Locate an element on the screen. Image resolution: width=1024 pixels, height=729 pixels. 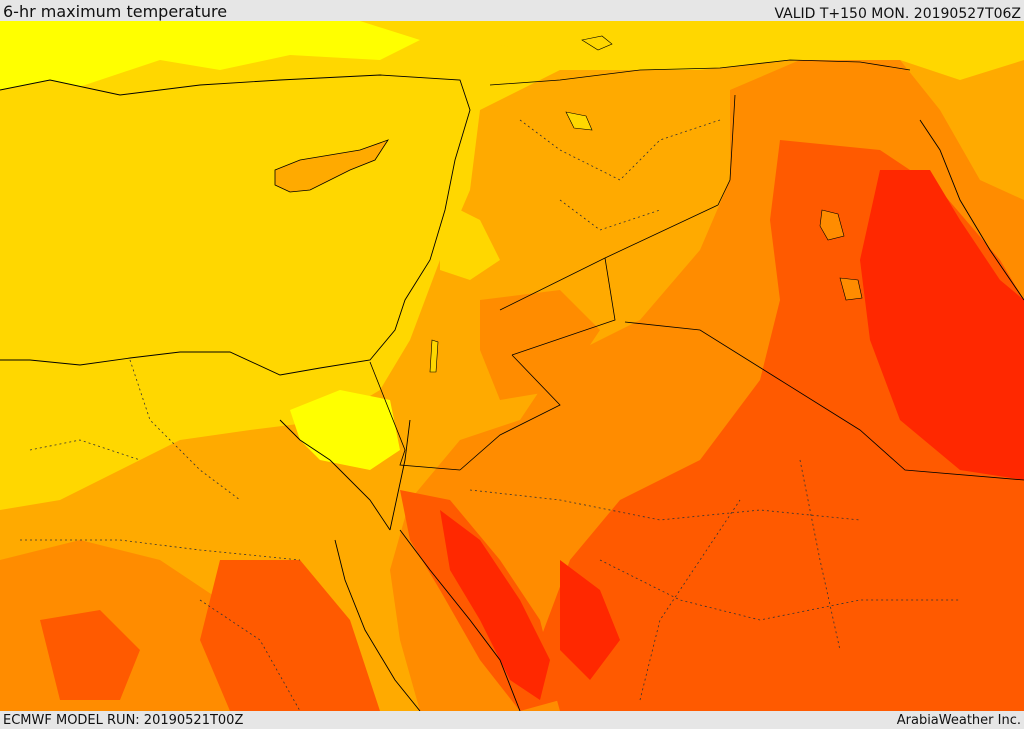
yellow-levant is located at coordinates (470, 240).